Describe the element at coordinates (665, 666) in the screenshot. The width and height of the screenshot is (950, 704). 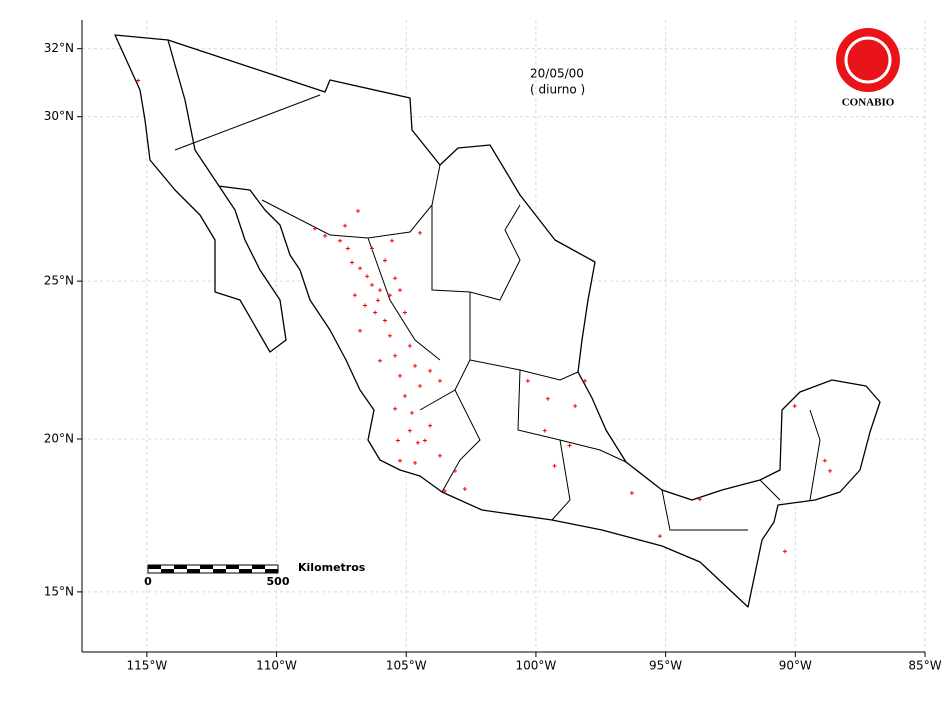
I see `x-tick-label: 95°W` at that location.